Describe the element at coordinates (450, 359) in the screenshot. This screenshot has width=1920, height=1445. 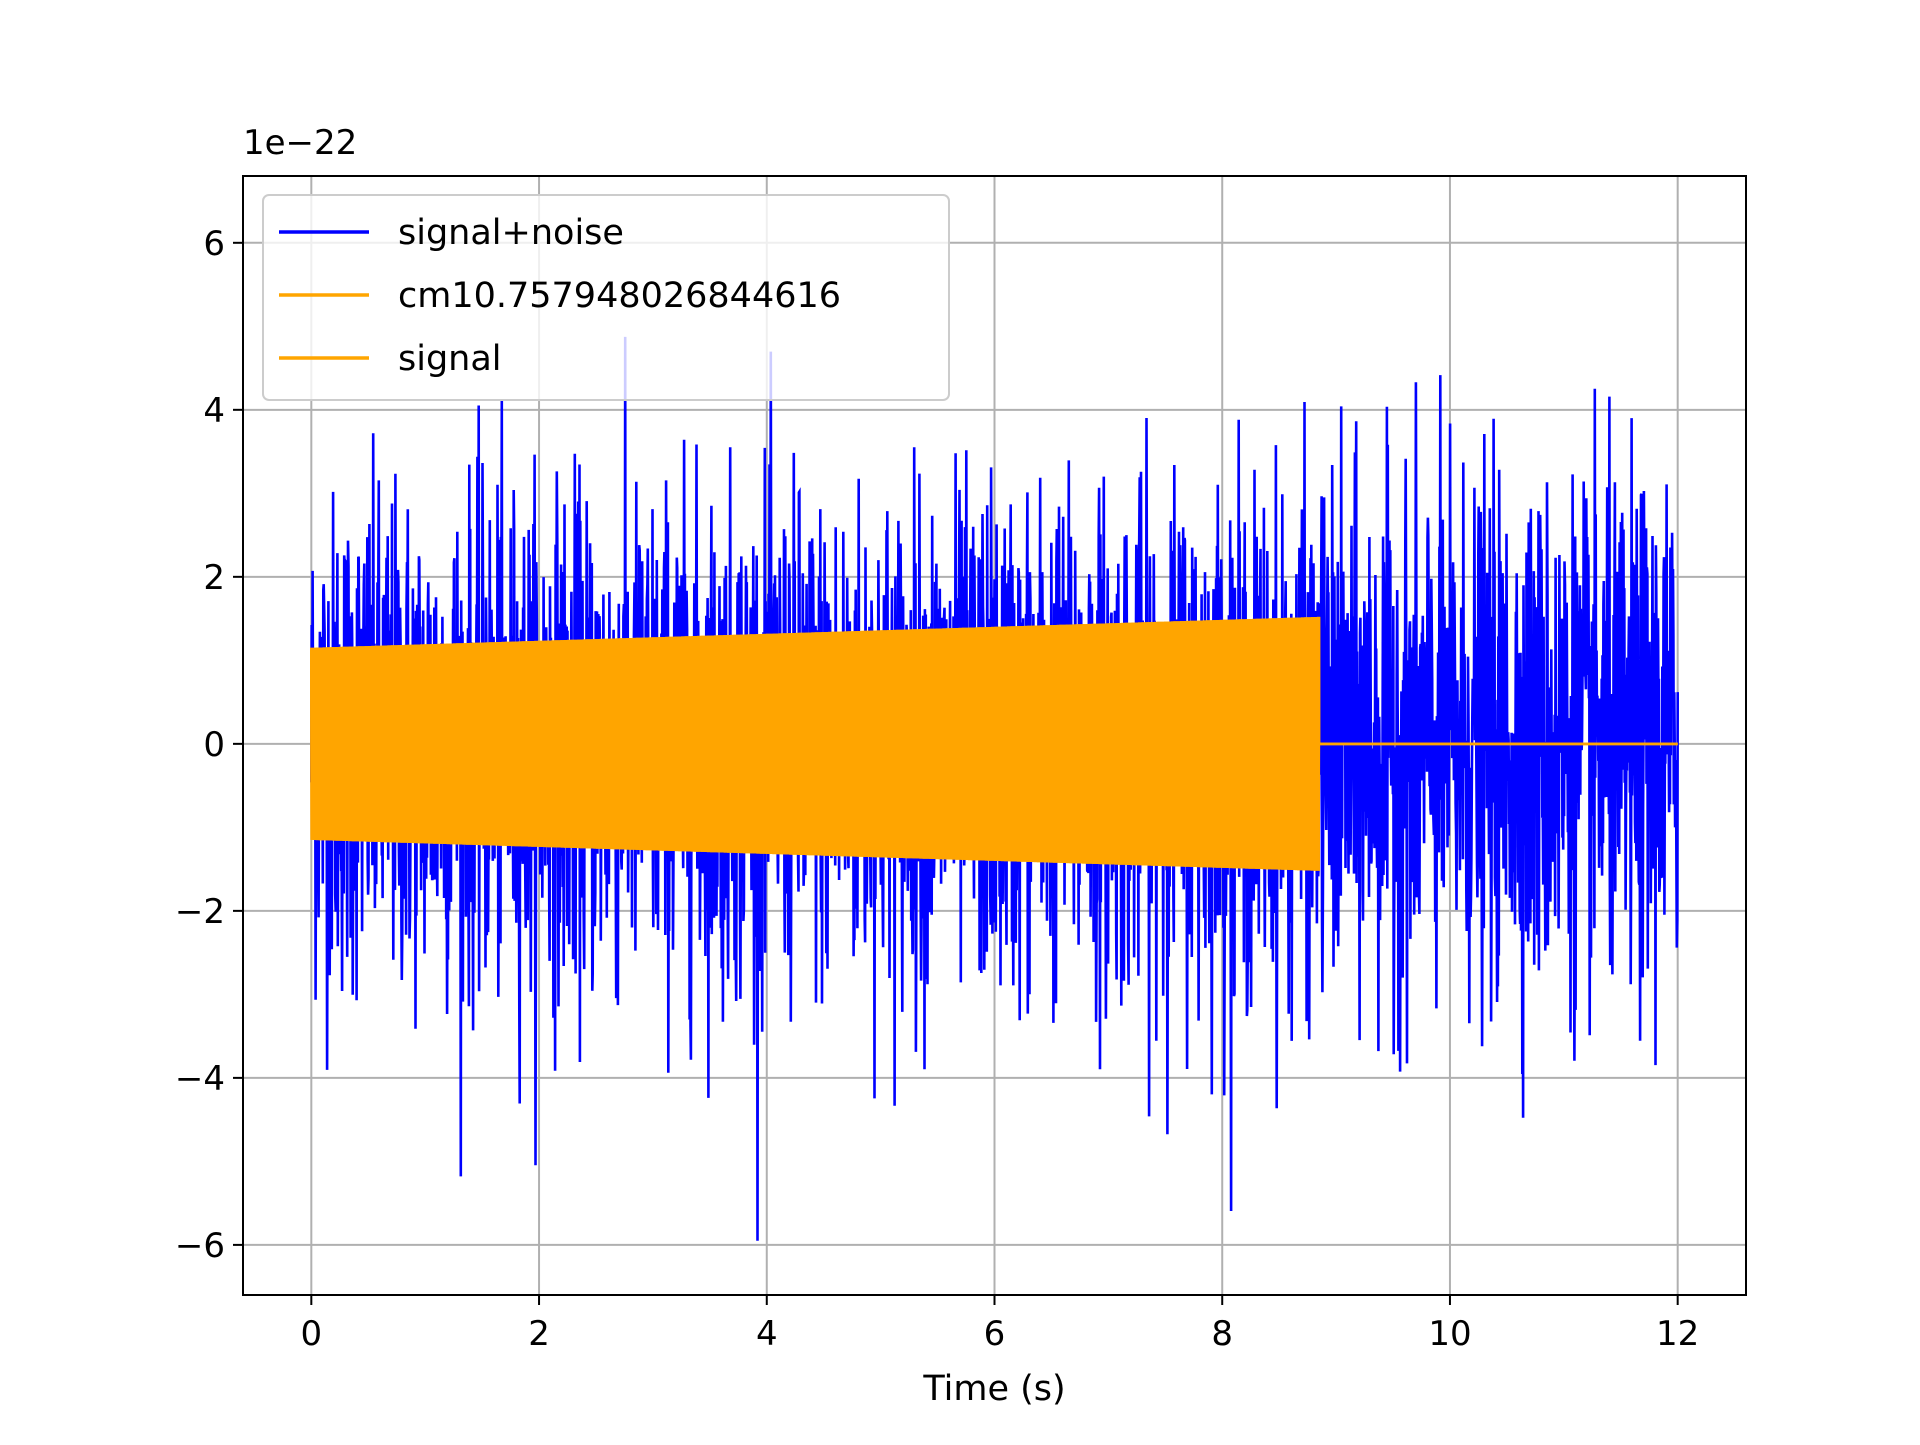
I see `legend-label: signal` at that location.